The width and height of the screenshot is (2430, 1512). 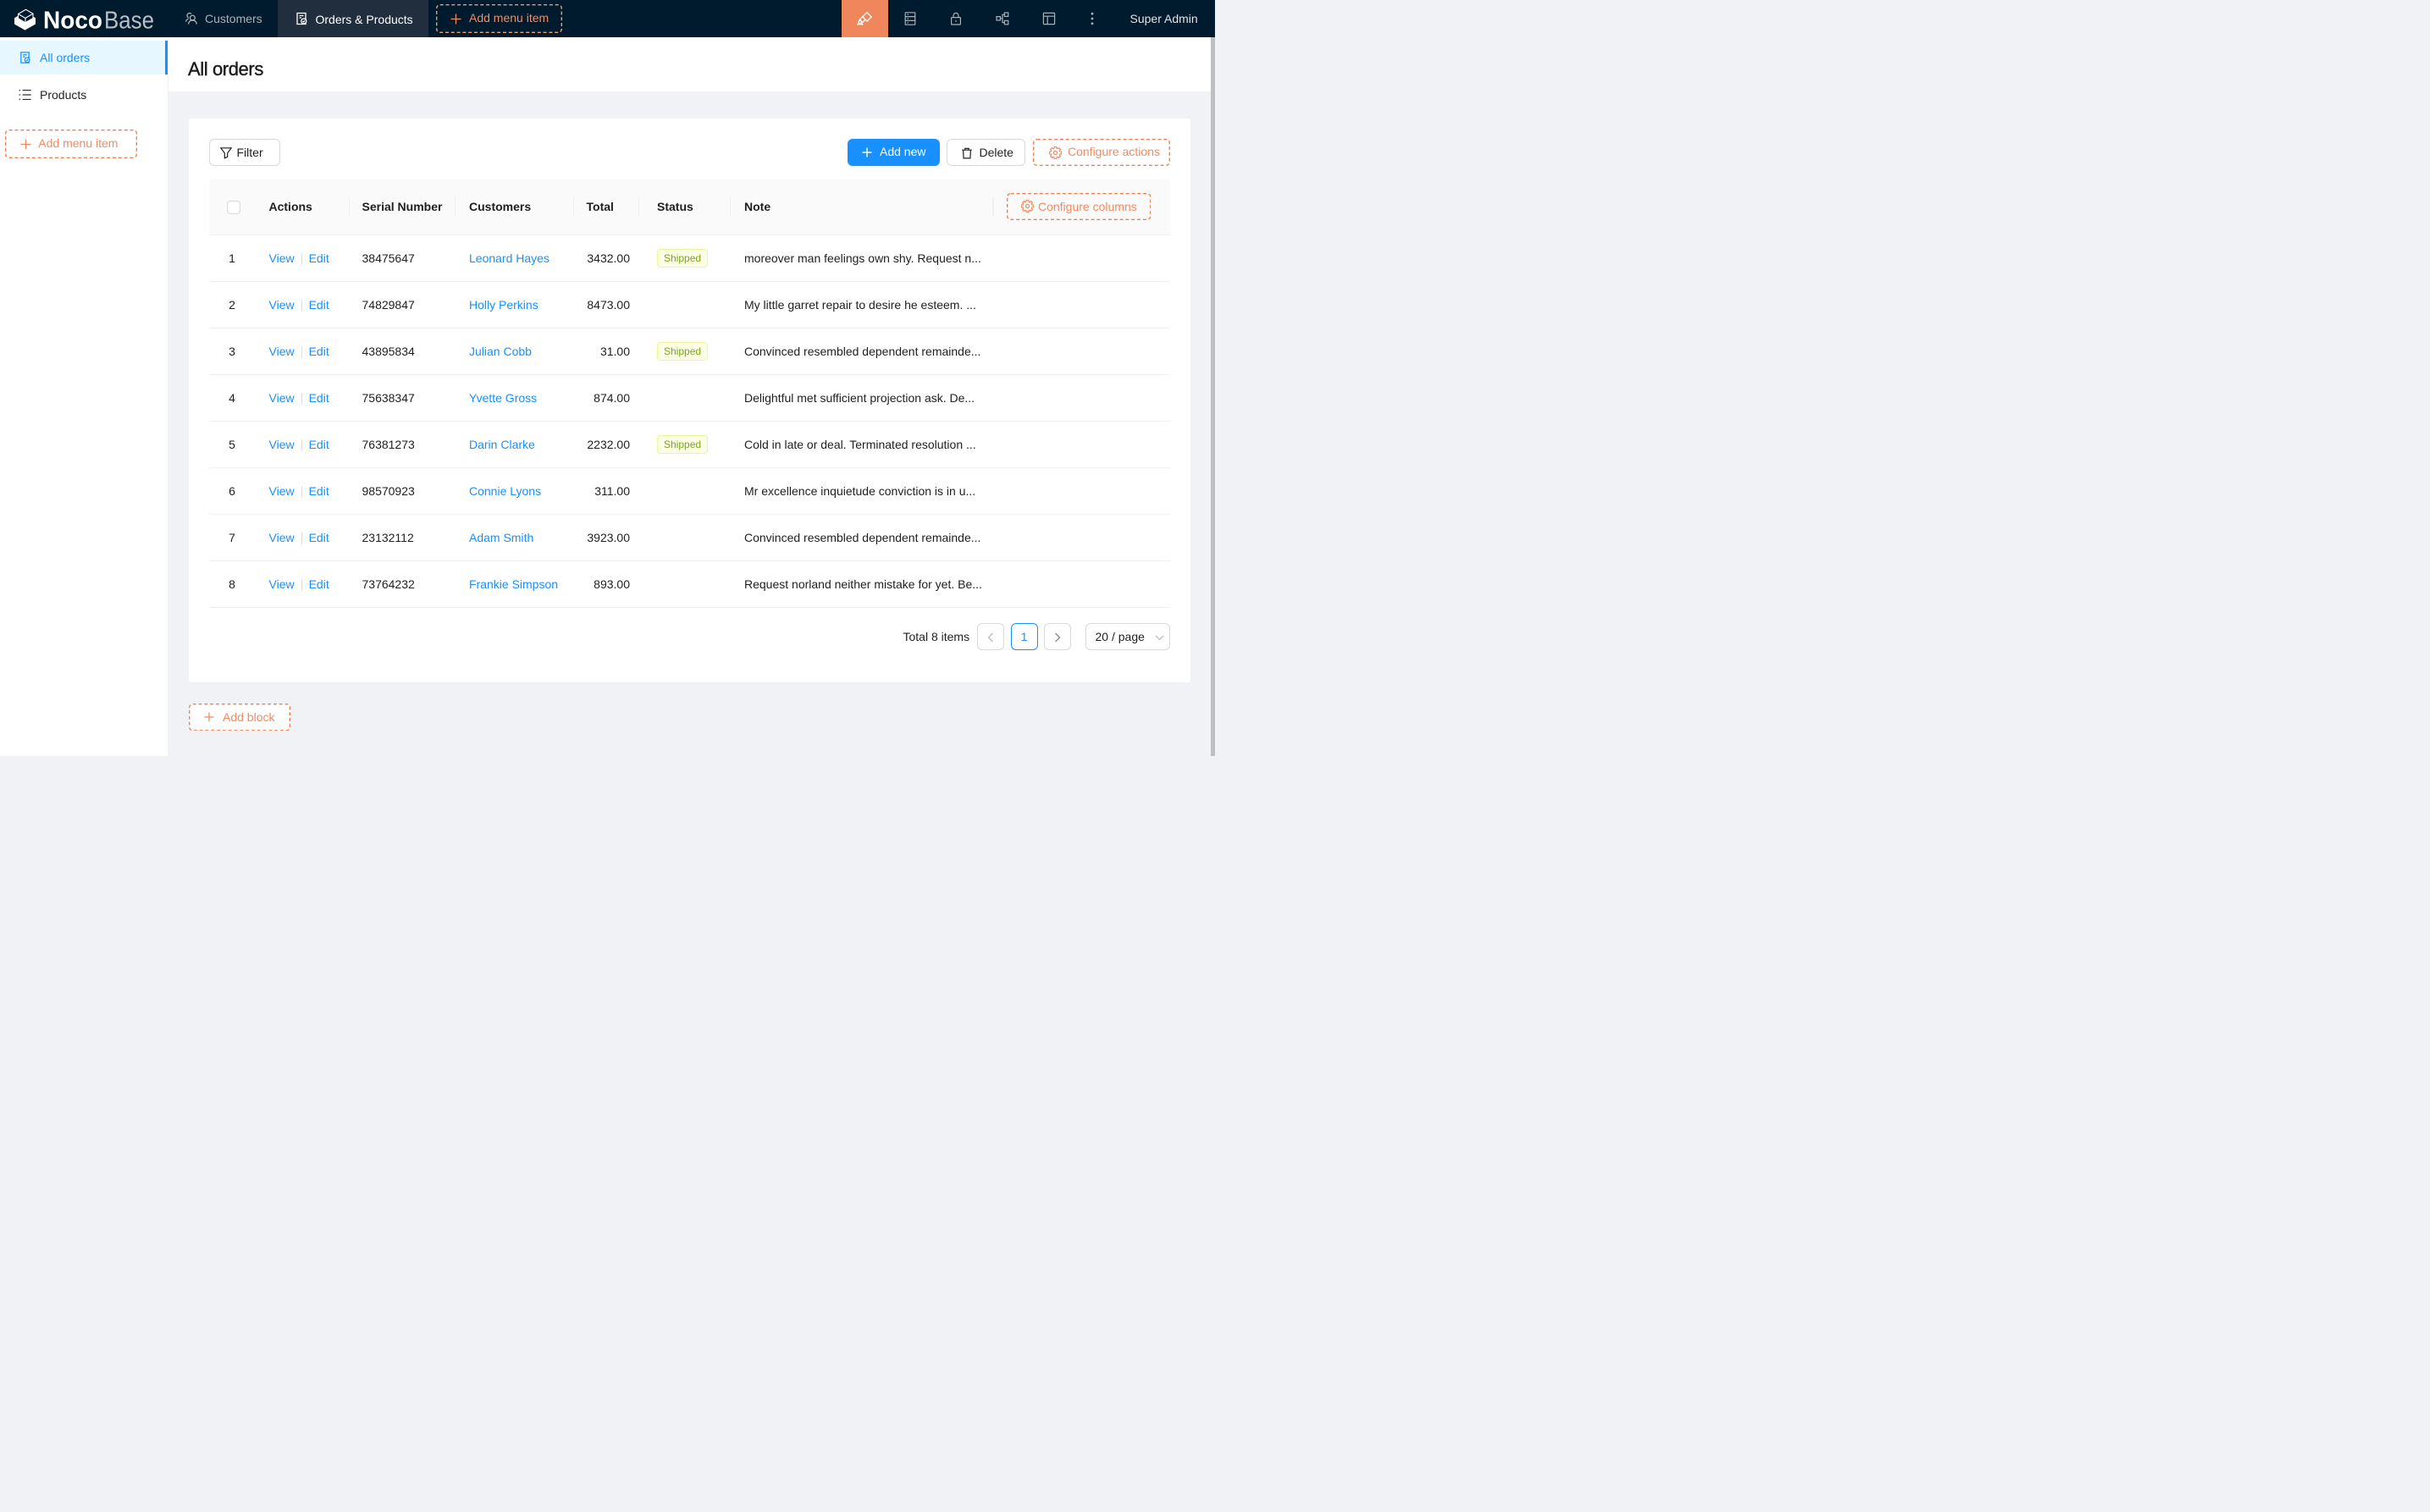 I want to click on svg-text: Base, so click(x=129, y=20).